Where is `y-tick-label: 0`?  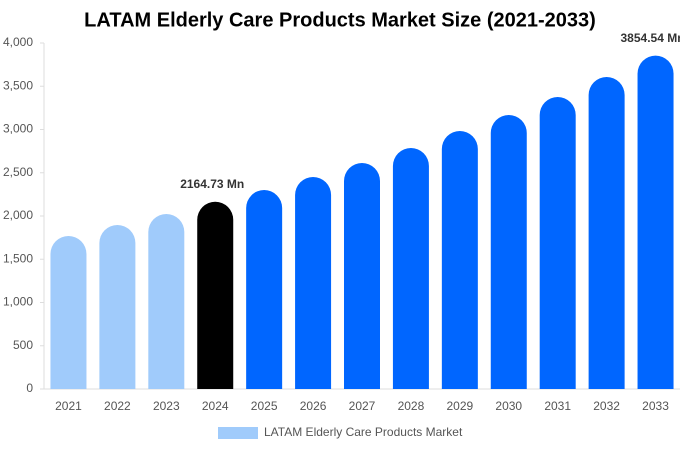
y-tick-label: 0 is located at coordinates (29, 388).